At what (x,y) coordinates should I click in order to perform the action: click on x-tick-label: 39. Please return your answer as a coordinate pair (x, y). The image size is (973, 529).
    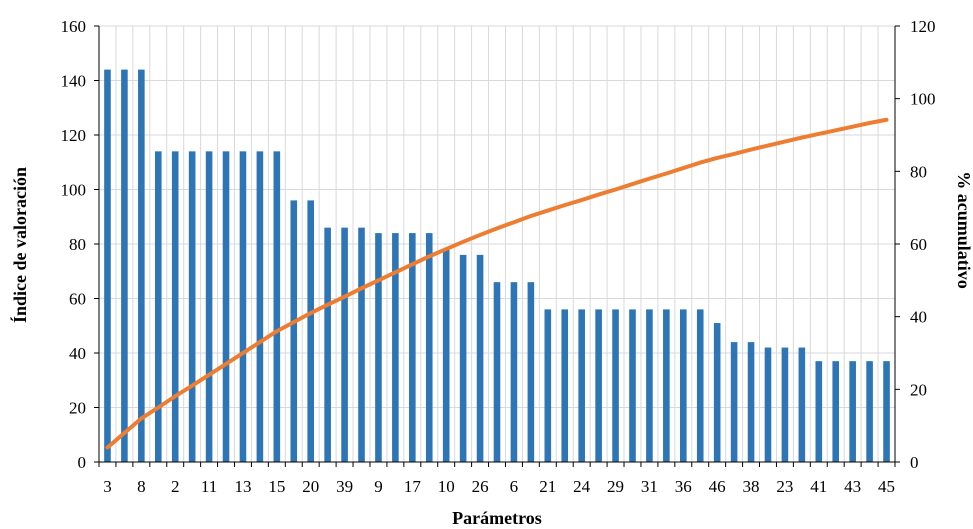
    Looking at the image, I should click on (344, 486).